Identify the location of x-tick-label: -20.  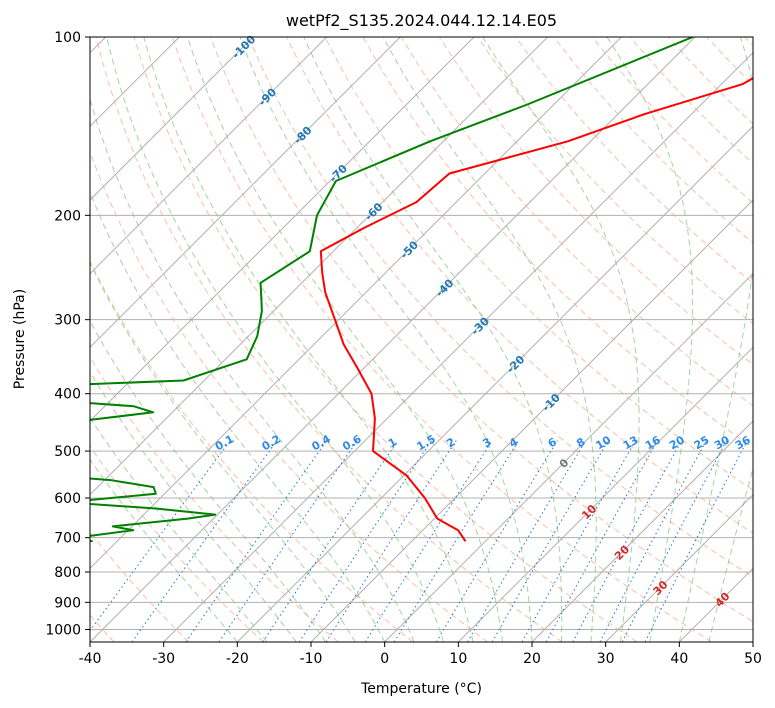
(237, 659).